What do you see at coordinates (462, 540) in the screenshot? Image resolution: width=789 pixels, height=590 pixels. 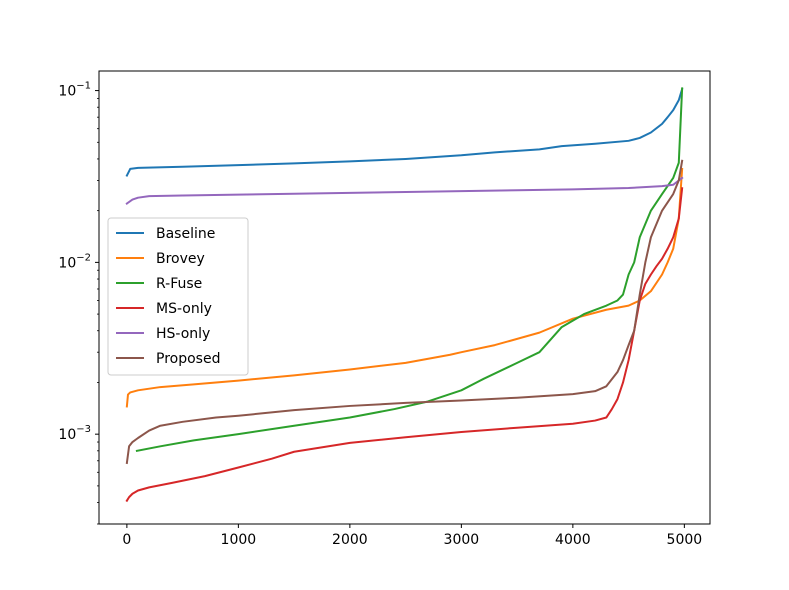 I see `x-tick-label: 3000` at bounding box center [462, 540].